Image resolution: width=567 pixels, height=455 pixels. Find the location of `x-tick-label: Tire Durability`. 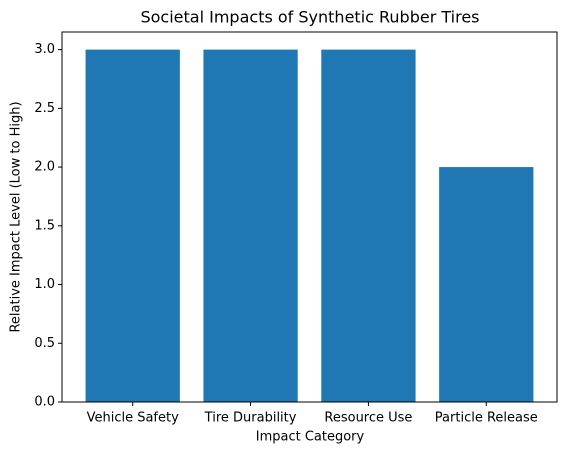

x-tick-label: Tire Durability is located at coordinates (250, 418).